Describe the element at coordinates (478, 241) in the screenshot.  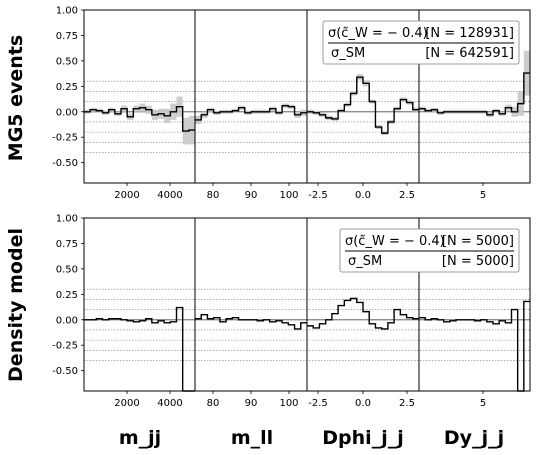
I see `legend-numerator-count: [N = 5000]` at that location.